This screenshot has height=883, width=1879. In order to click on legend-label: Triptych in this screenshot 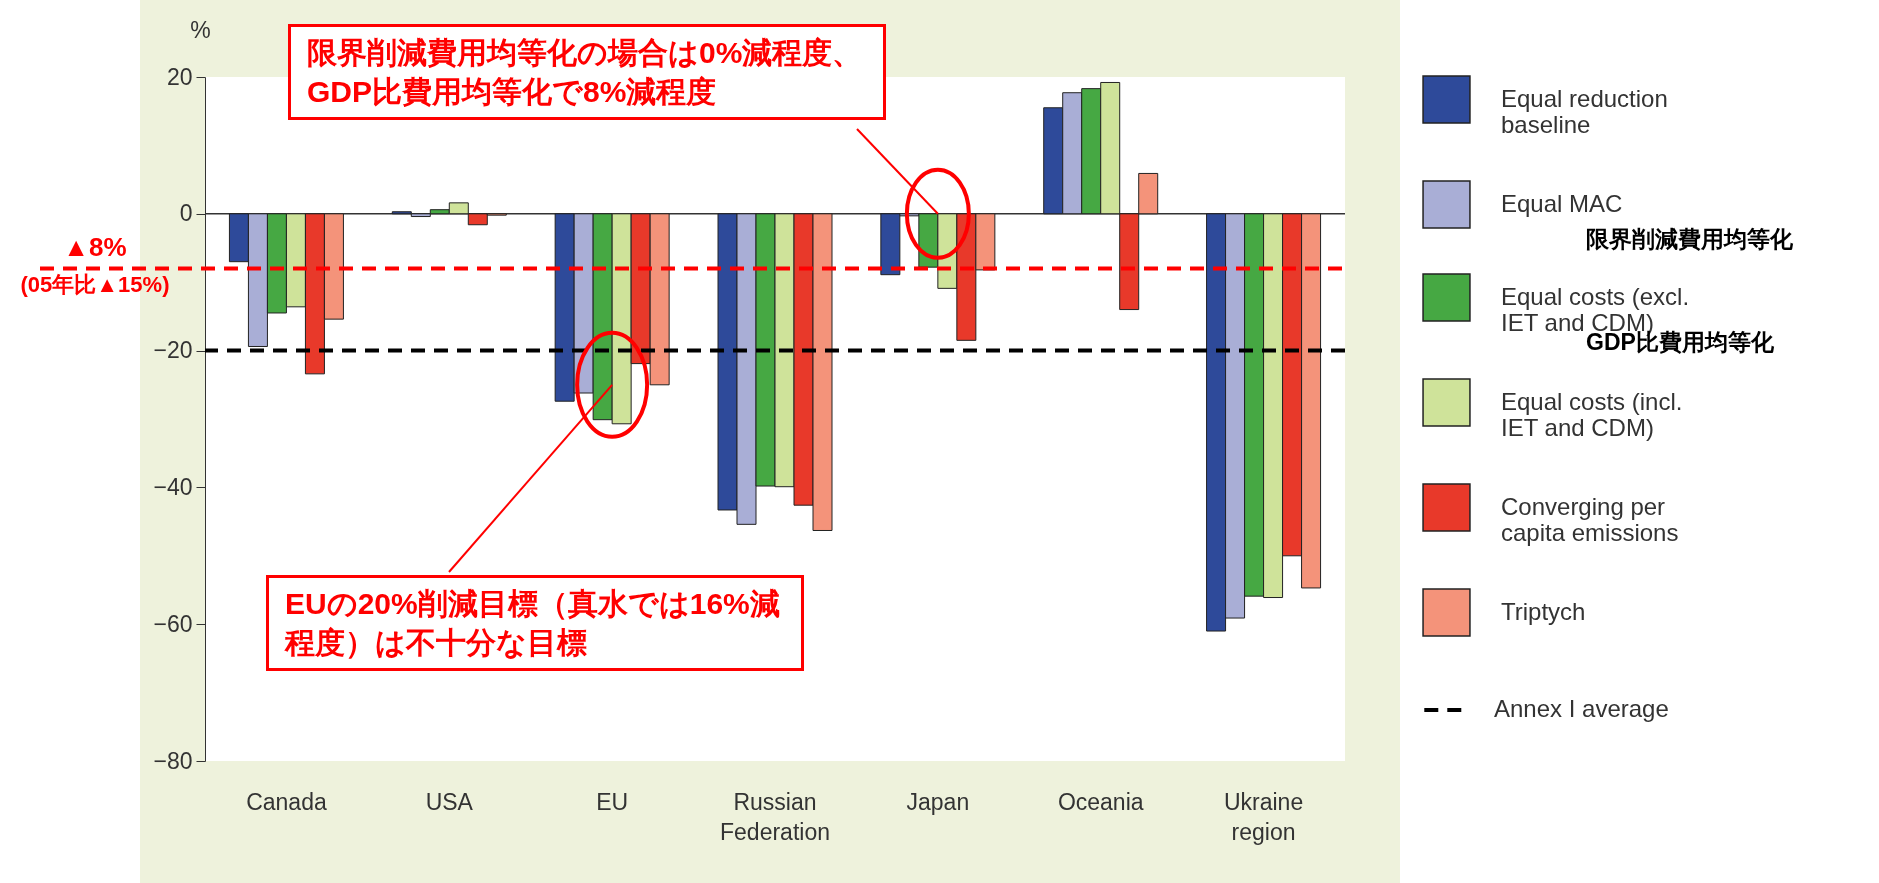, I will do `click(1543, 611)`.